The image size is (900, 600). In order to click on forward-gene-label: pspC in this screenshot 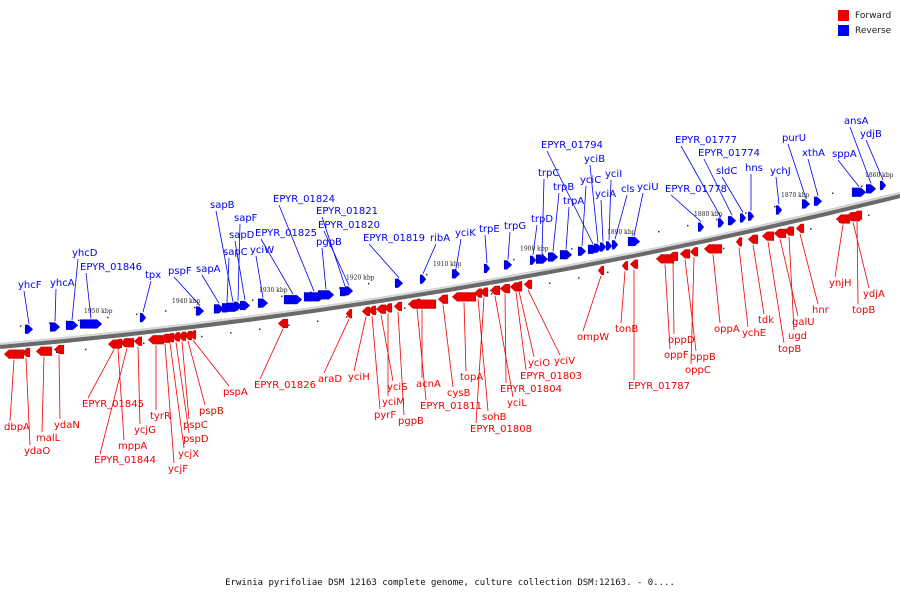, I will do `click(195, 425)`.